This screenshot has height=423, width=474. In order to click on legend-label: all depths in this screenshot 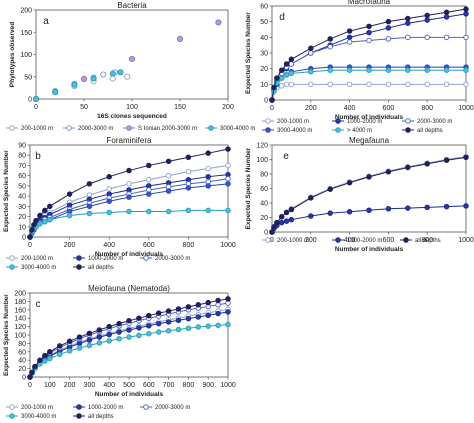, I will do `click(430, 131)`.